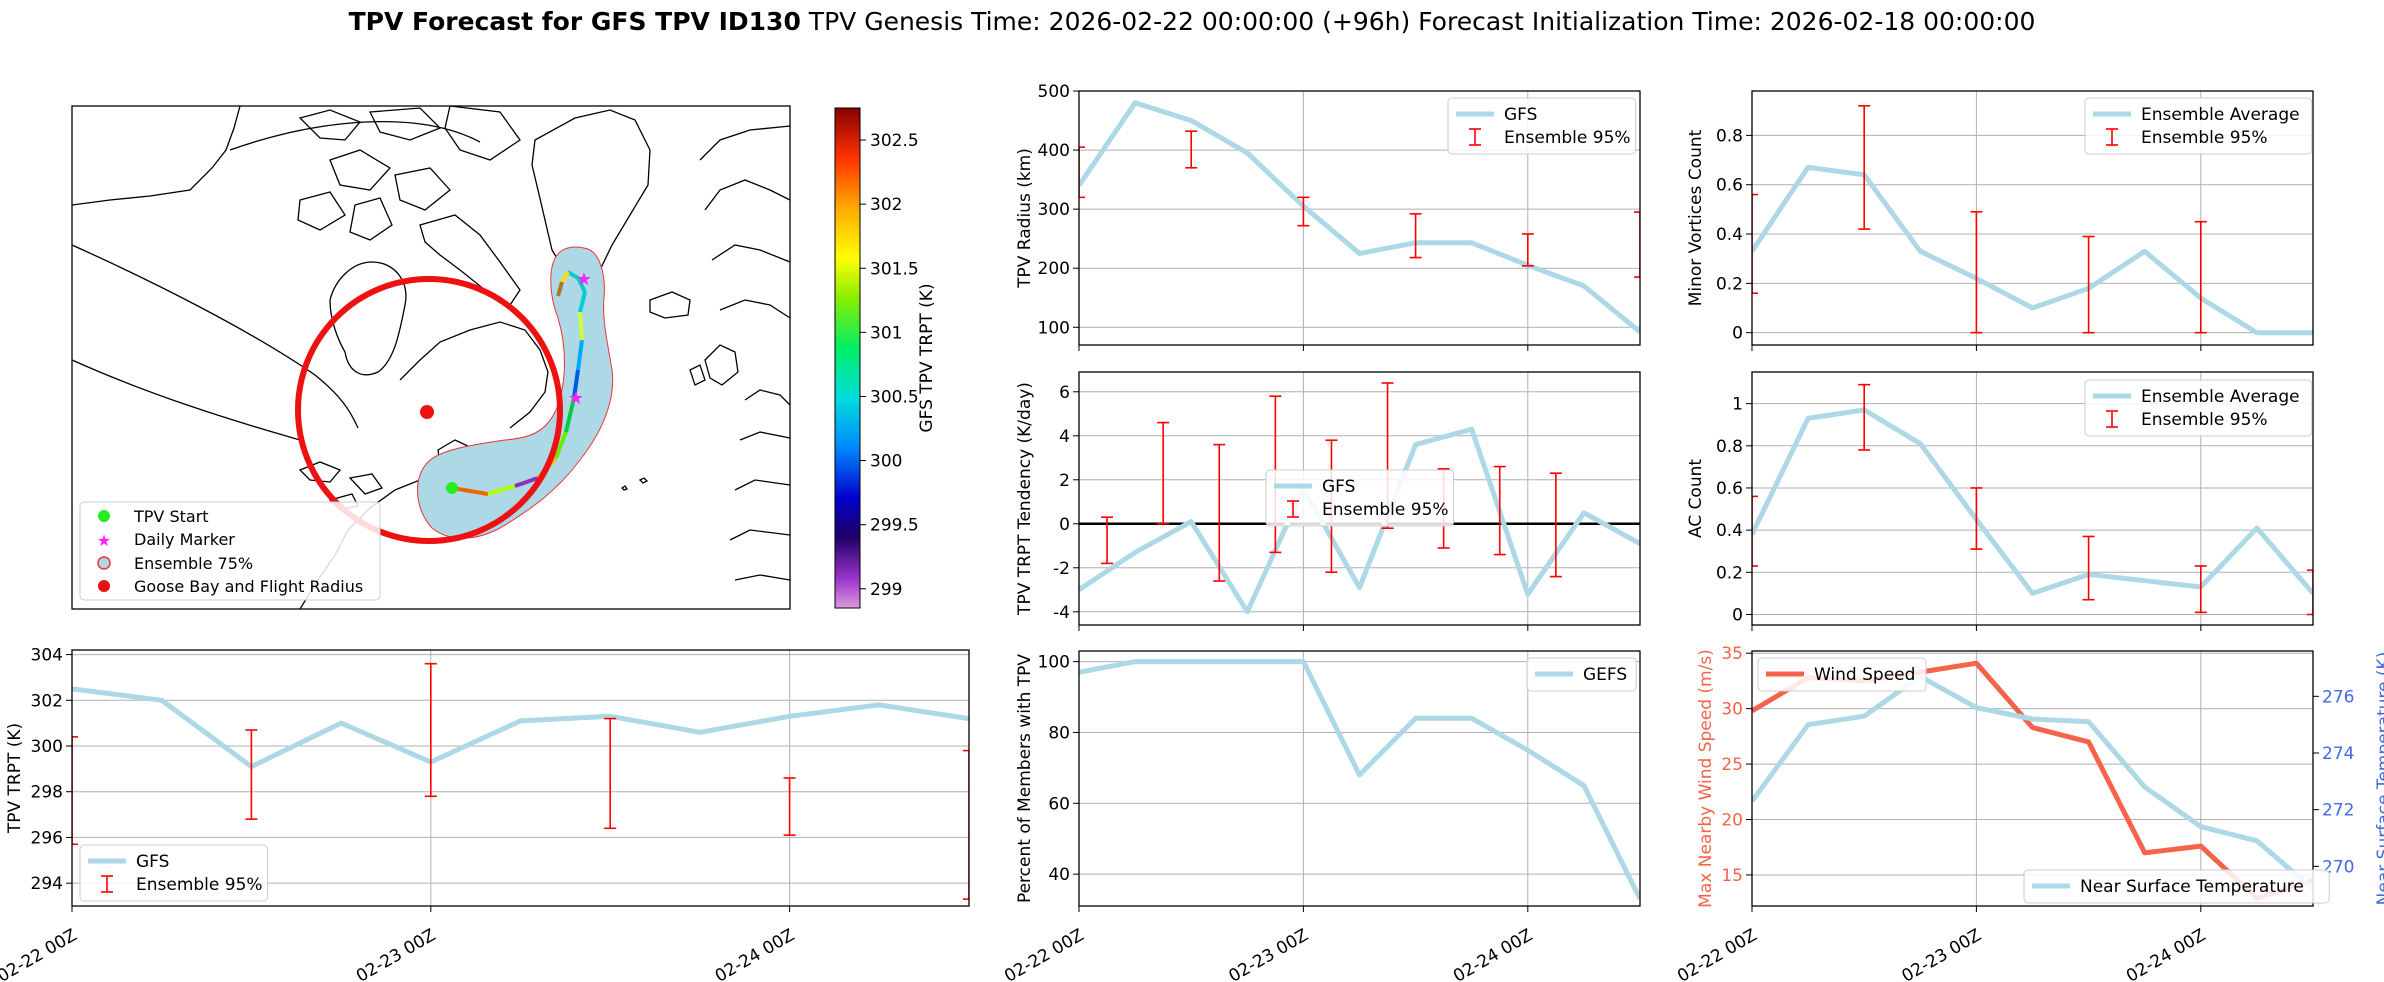  Describe the element at coordinates (2192, 887) in the screenshot. I see `legend-label: Near Surface Temperature` at that location.